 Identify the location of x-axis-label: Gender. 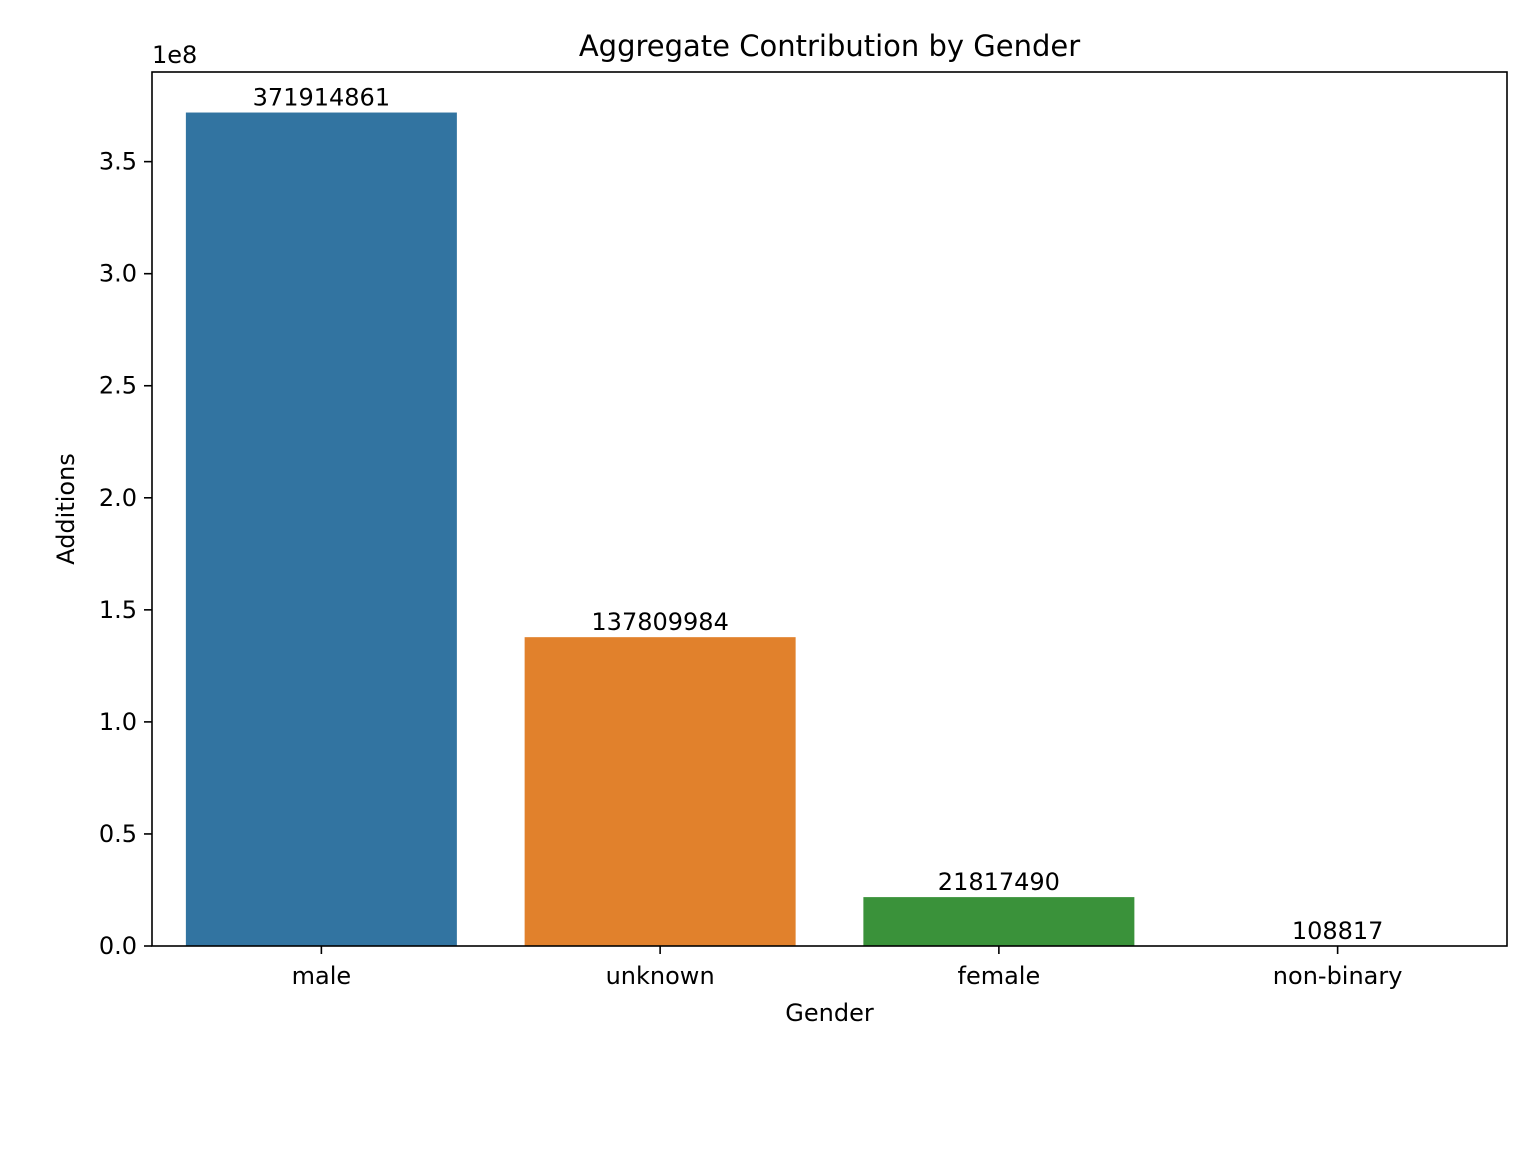
(829, 1013).